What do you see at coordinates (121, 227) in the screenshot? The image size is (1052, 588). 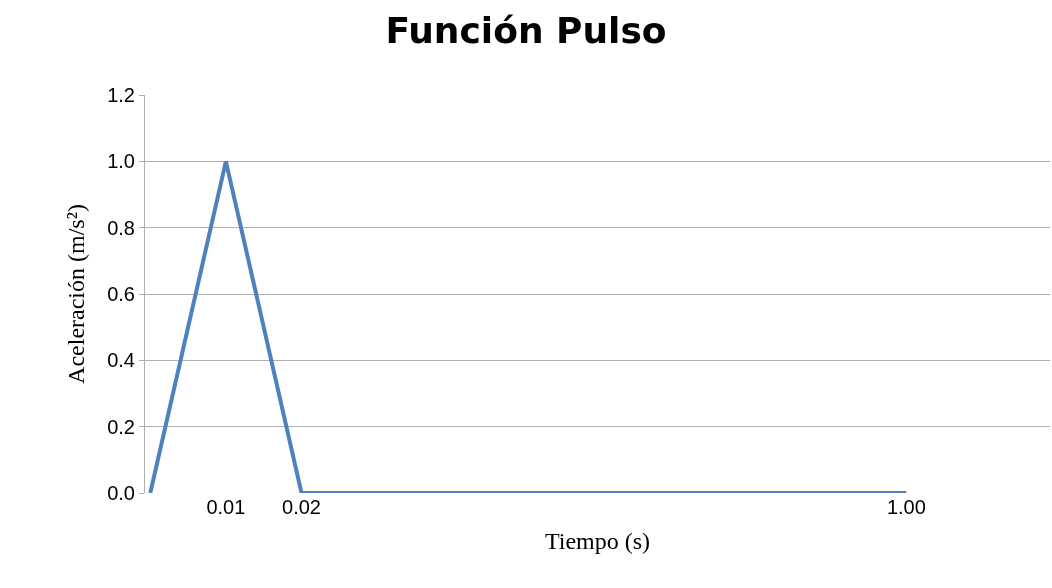 I see `y-tick-label: 0.8` at bounding box center [121, 227].